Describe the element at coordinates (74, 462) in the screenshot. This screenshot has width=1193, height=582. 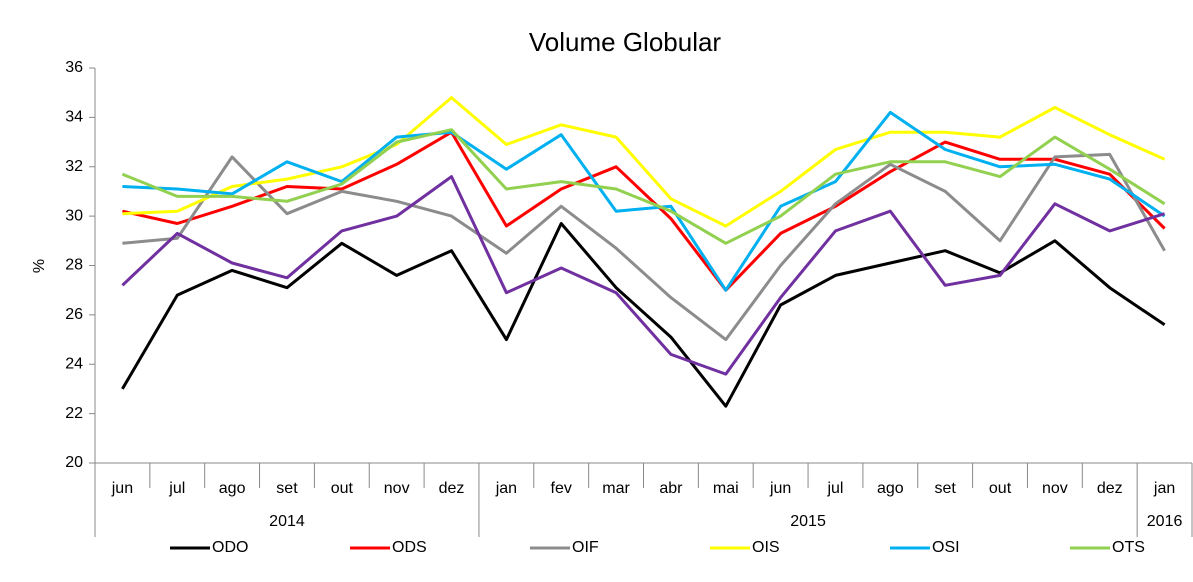
I see `y-tick-label: 20` at that location.